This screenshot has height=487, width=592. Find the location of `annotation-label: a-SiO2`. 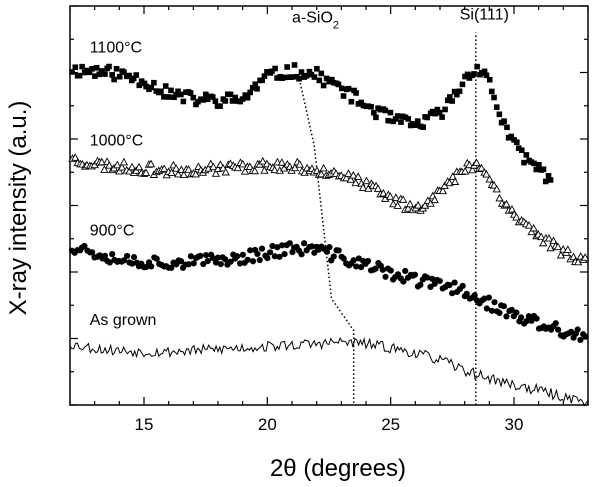

annotation-label: a-SiO2 is located at coordinates (315, 21).